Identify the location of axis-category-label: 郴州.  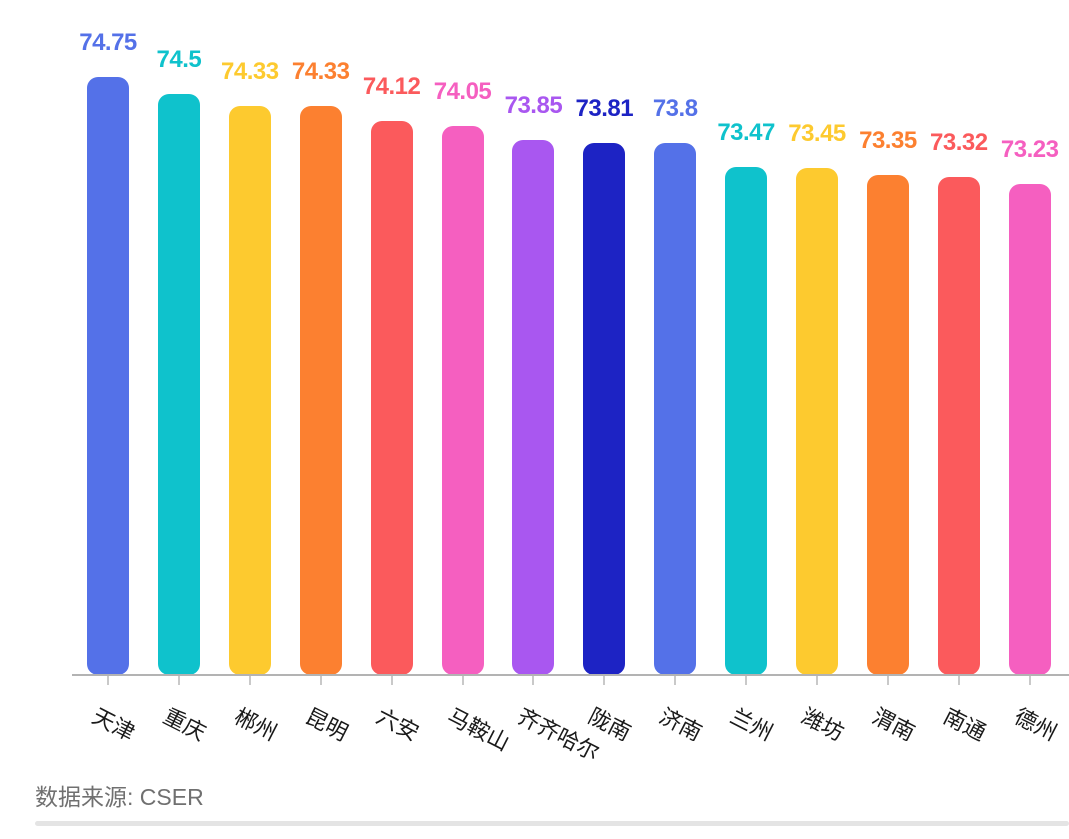
(255, 724).